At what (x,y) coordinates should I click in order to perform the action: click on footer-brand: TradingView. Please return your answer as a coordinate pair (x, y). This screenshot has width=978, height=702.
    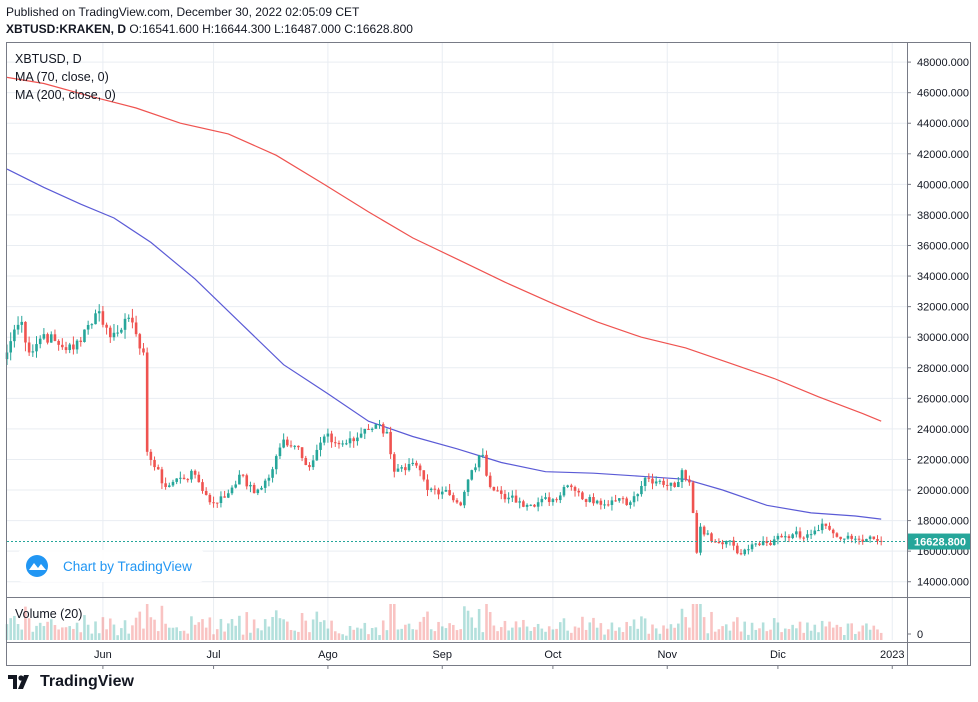
    Looking at the image, I should click on (87, 681).